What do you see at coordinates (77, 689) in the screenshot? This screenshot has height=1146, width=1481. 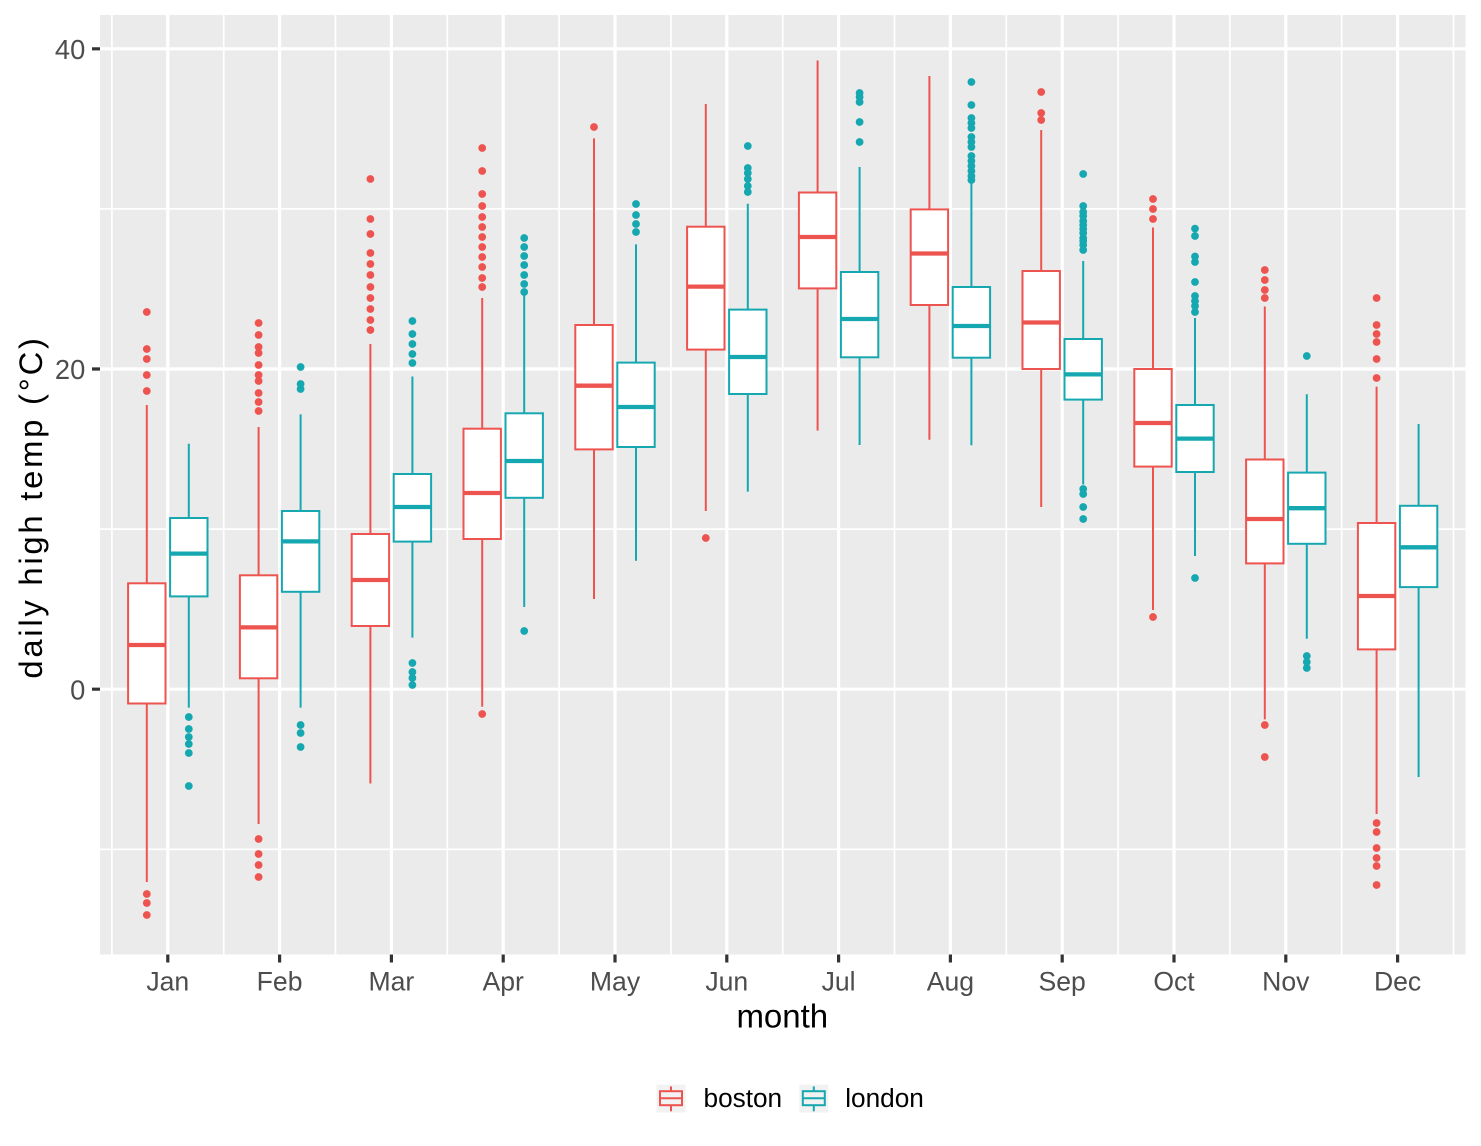 I see `svg-text: 0` at bounding box center [77, 689].